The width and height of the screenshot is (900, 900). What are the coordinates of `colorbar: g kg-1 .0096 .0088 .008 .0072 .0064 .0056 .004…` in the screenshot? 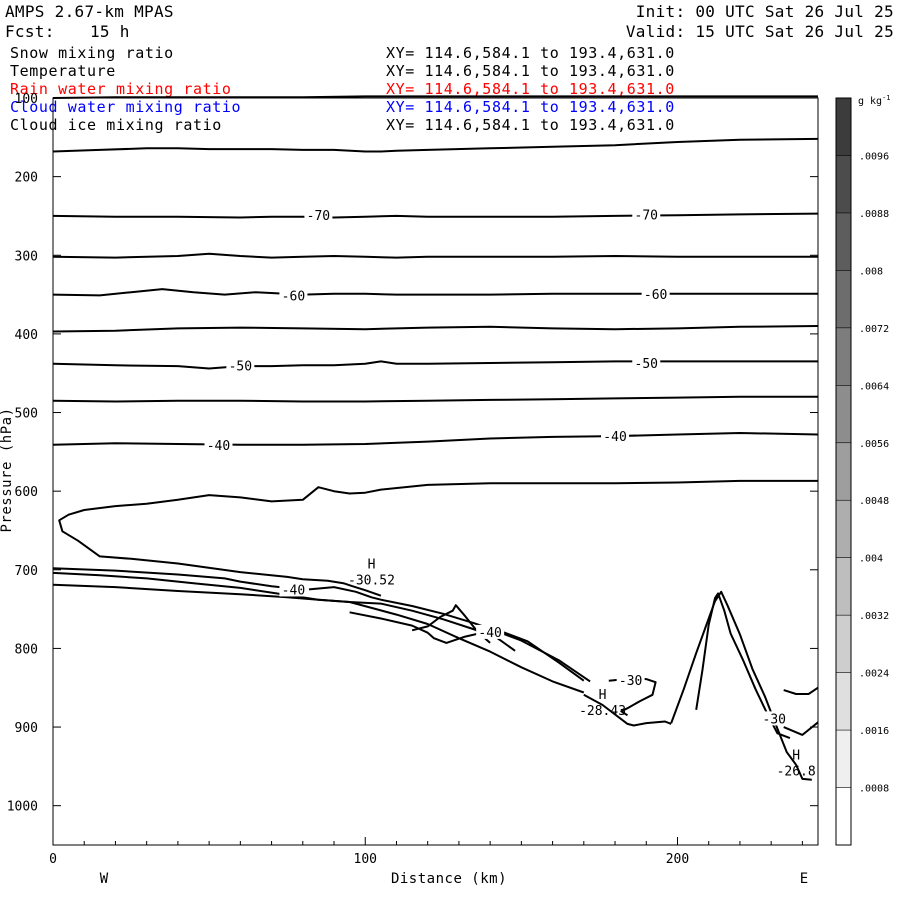 It's located at (863, 470).